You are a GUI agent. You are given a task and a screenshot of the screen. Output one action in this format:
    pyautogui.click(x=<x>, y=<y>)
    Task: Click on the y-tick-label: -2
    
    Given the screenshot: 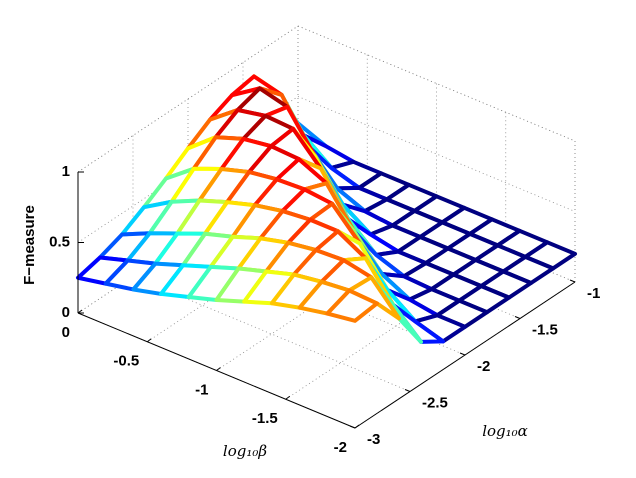 What is the action you would take?
    pyautogui.click(x=483, y=366)
    